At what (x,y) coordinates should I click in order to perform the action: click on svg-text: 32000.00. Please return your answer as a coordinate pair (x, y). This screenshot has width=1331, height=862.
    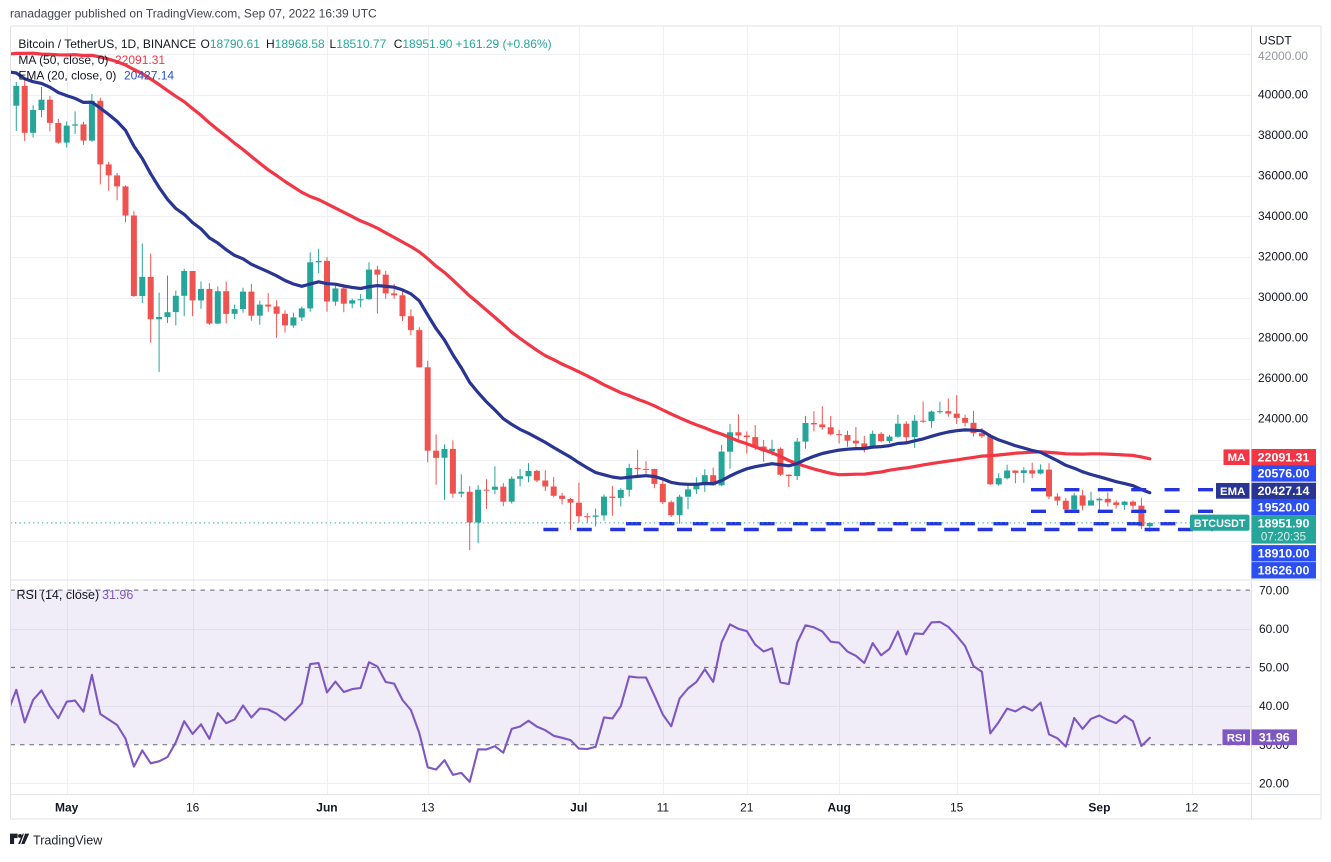
    Looking at the image, I should click on (1283, 257).